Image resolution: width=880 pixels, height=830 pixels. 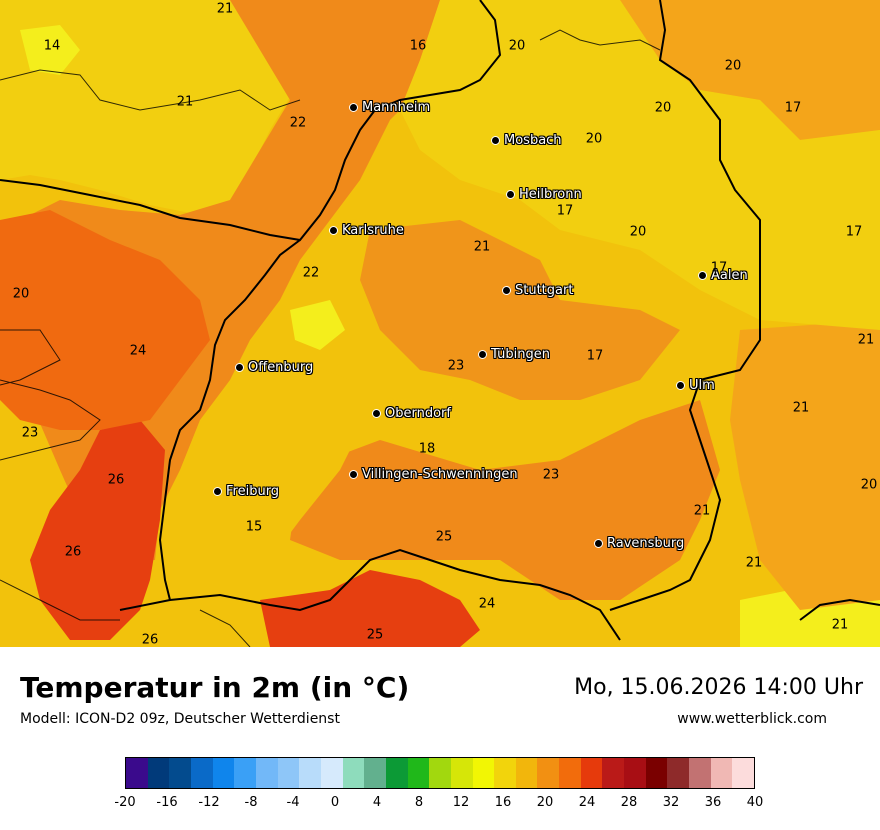 What do you see at coordinates (456, 366) in the screenshot?
I see `temp-value: 23` at bounding box center [456, 366].